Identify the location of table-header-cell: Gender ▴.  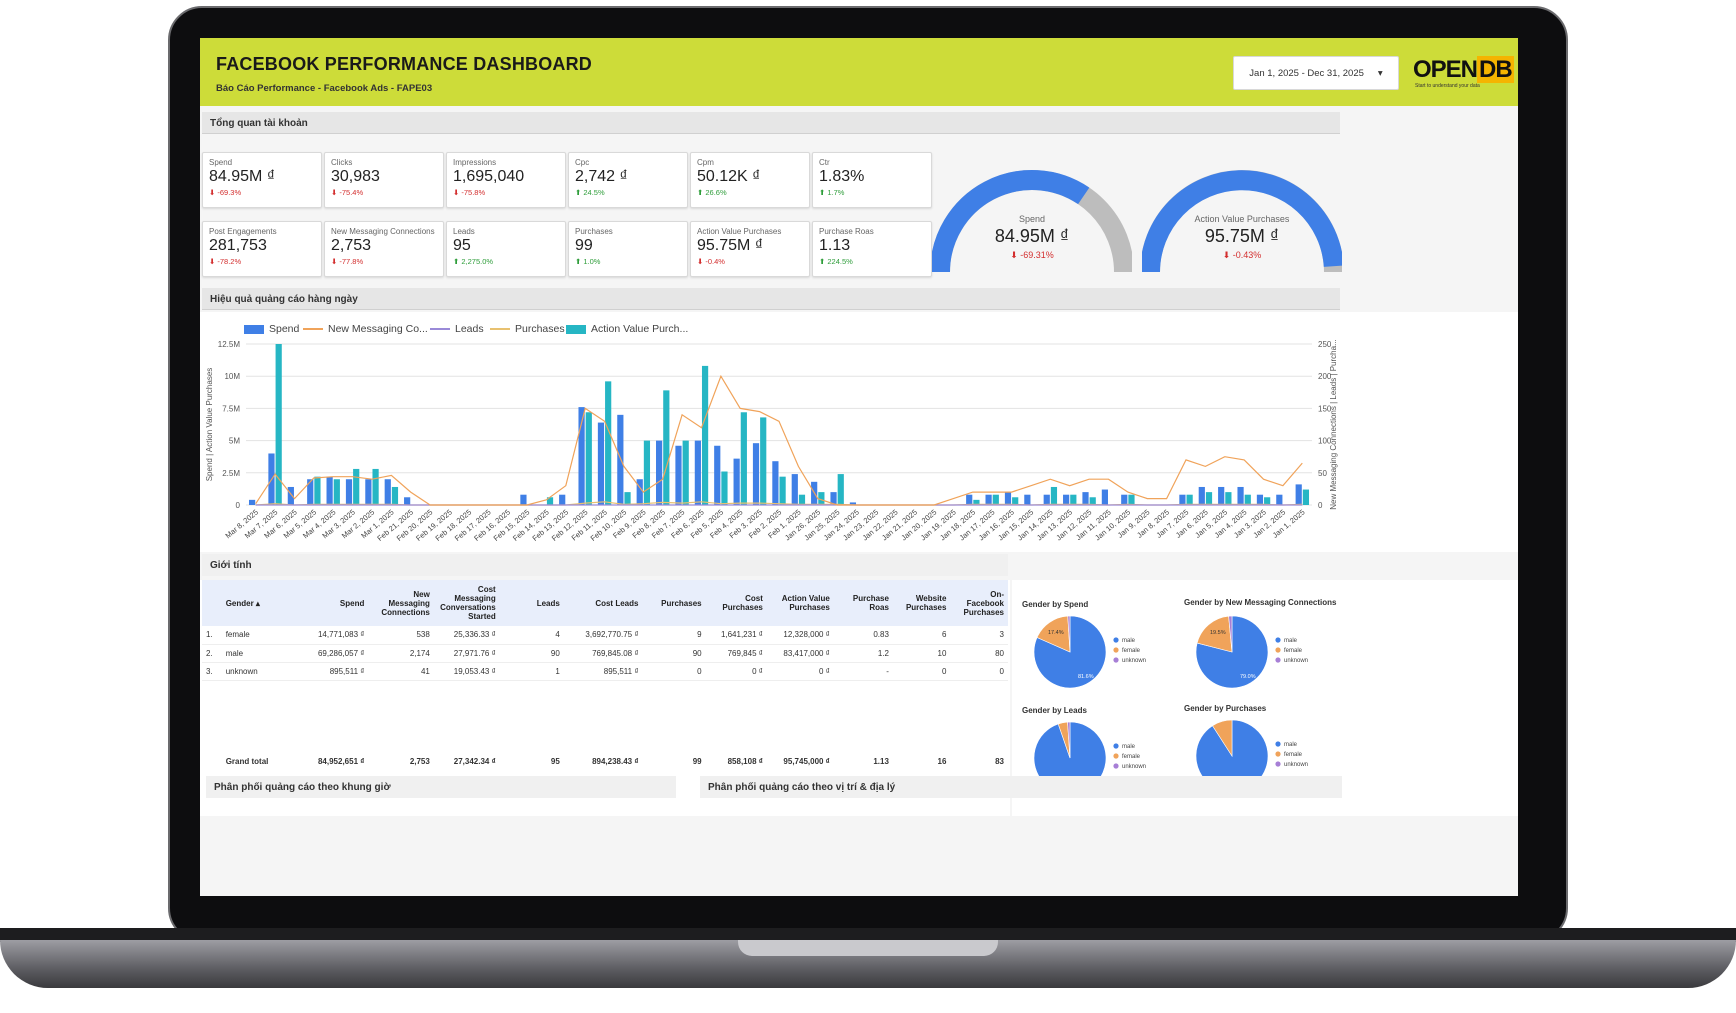
(242, 603).